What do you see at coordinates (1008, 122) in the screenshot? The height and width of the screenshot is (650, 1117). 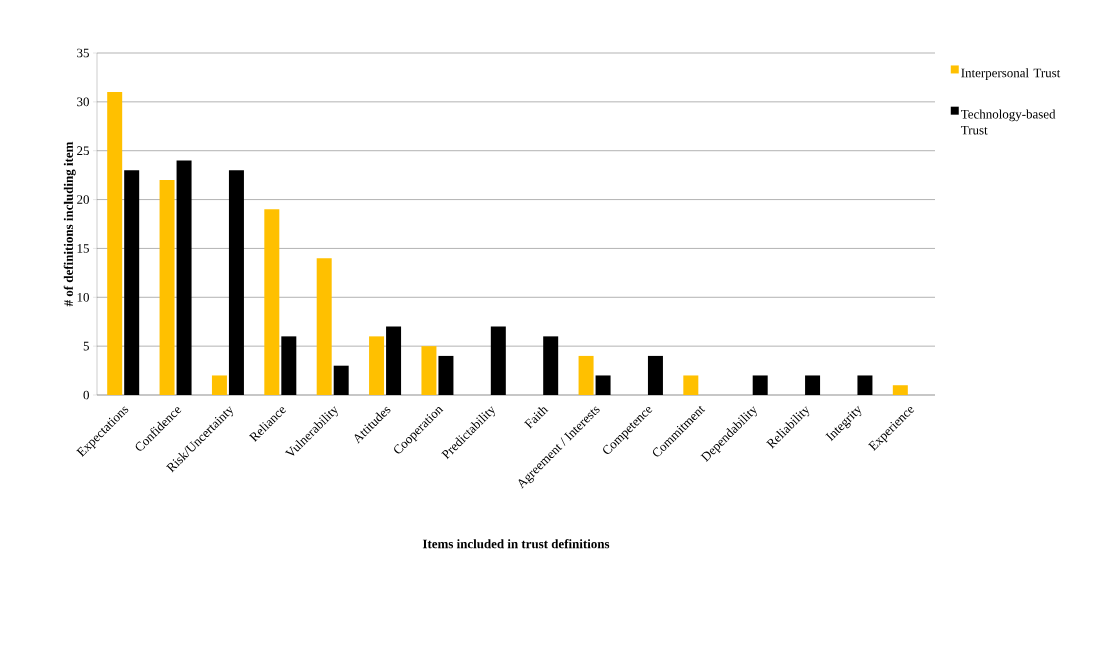 I see `legend-label: Technology-based Trust` at bounding box center [1008, 122].